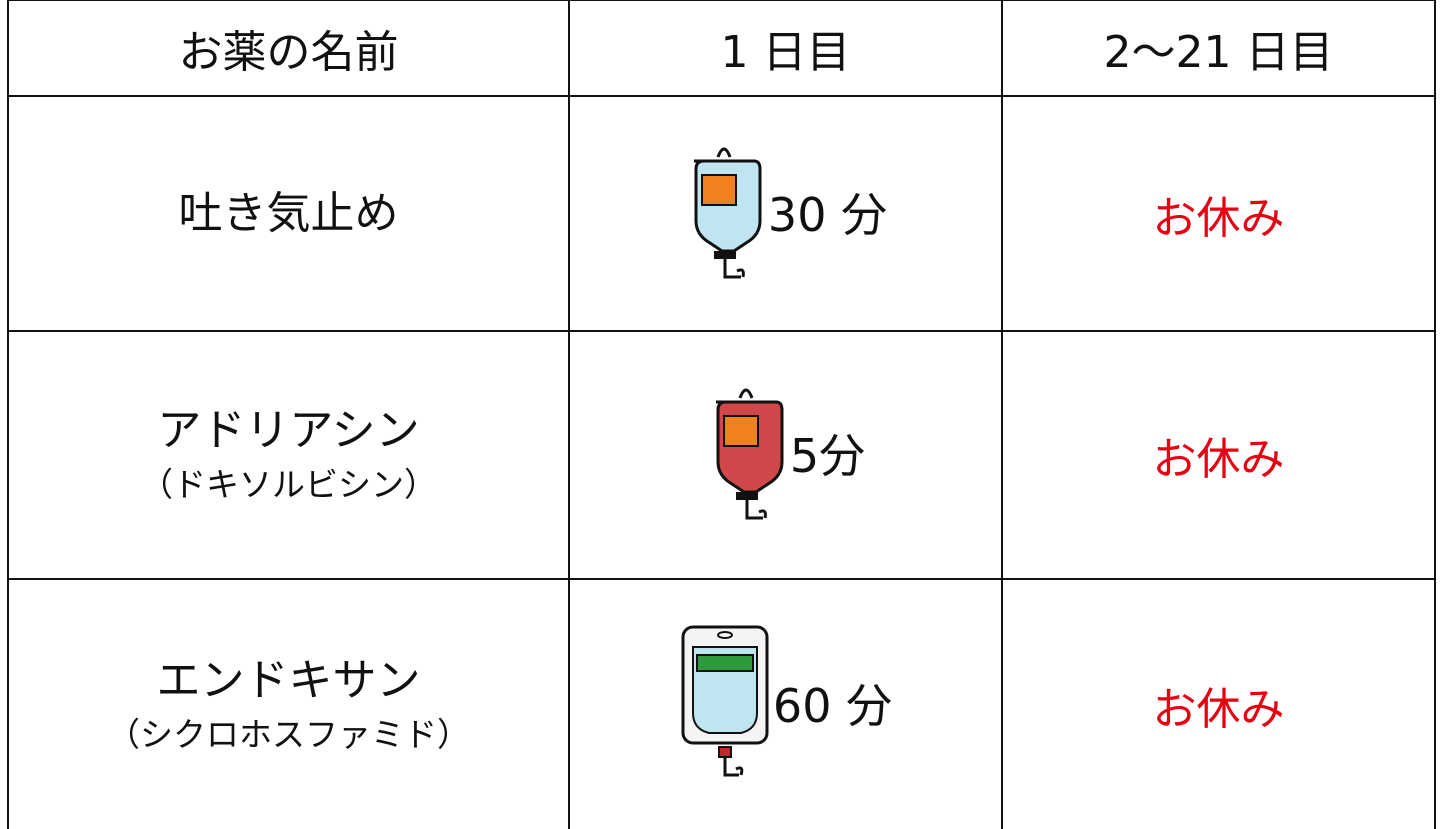  I want to click on name-cell: エンドキサン （シクロホスファミド）, so click(288, 703).